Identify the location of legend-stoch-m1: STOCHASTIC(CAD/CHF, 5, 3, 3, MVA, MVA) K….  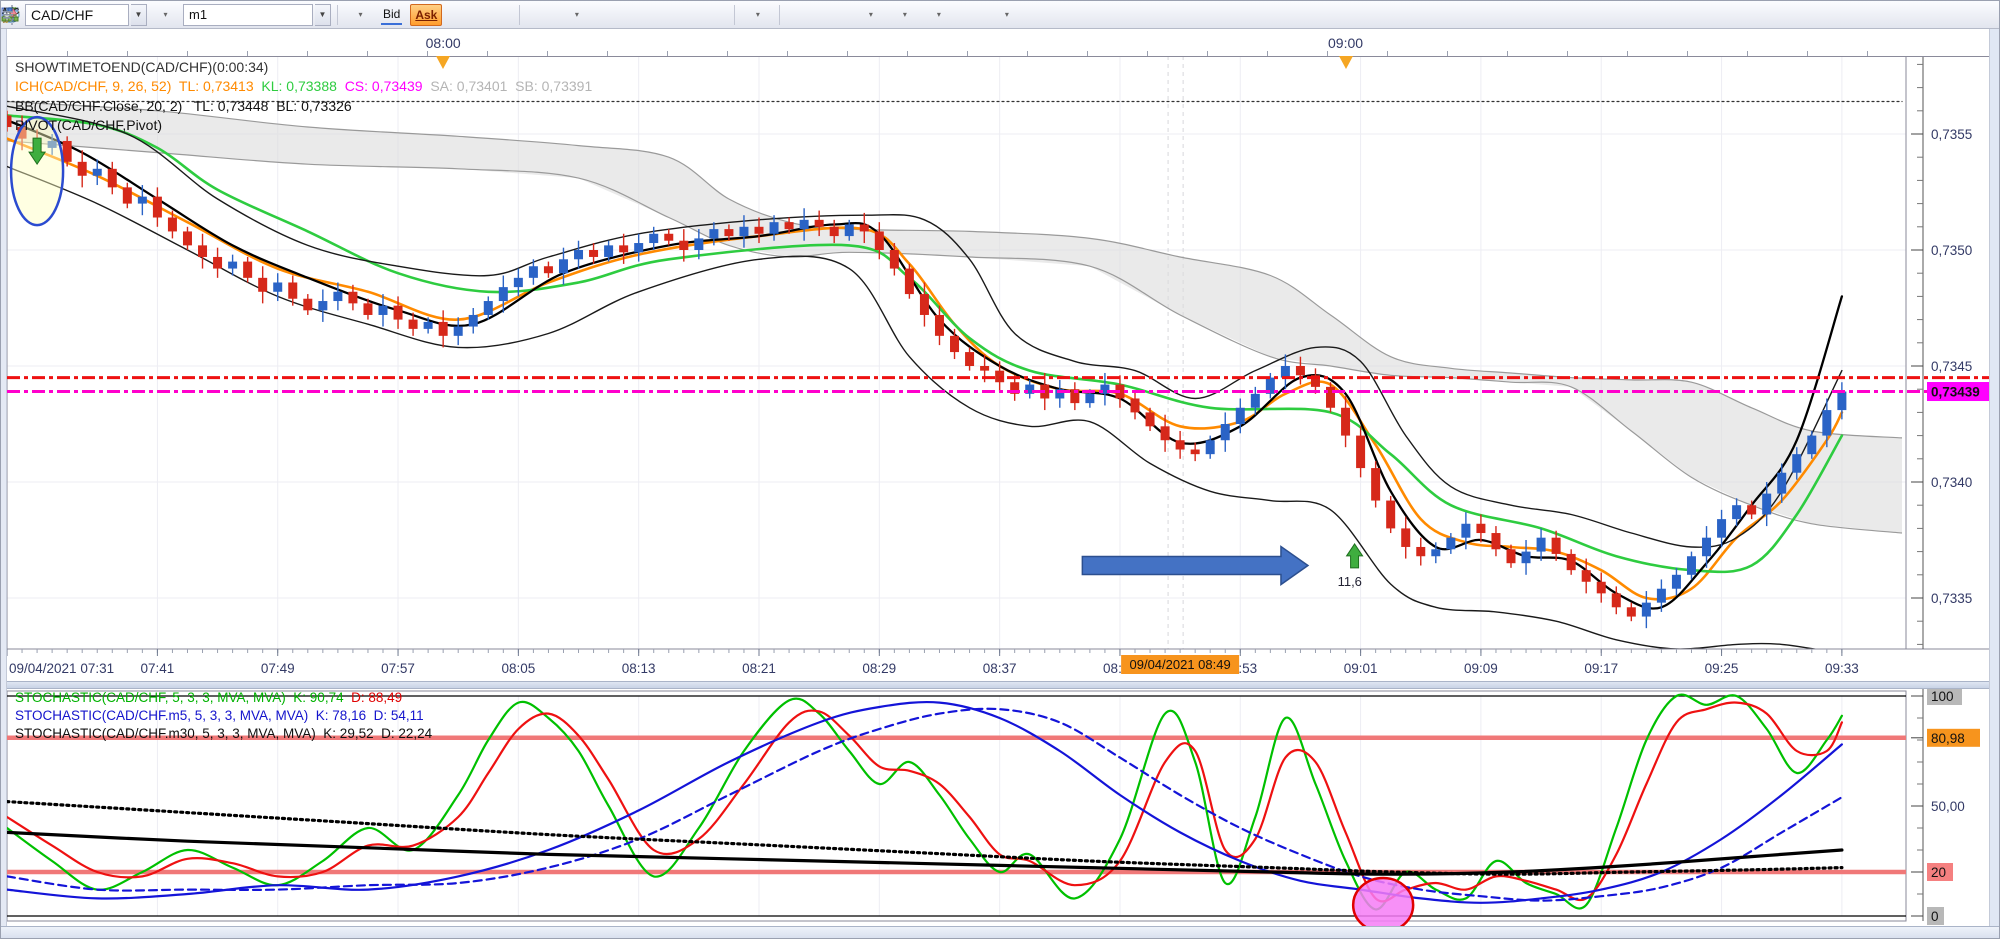
(209, 697).